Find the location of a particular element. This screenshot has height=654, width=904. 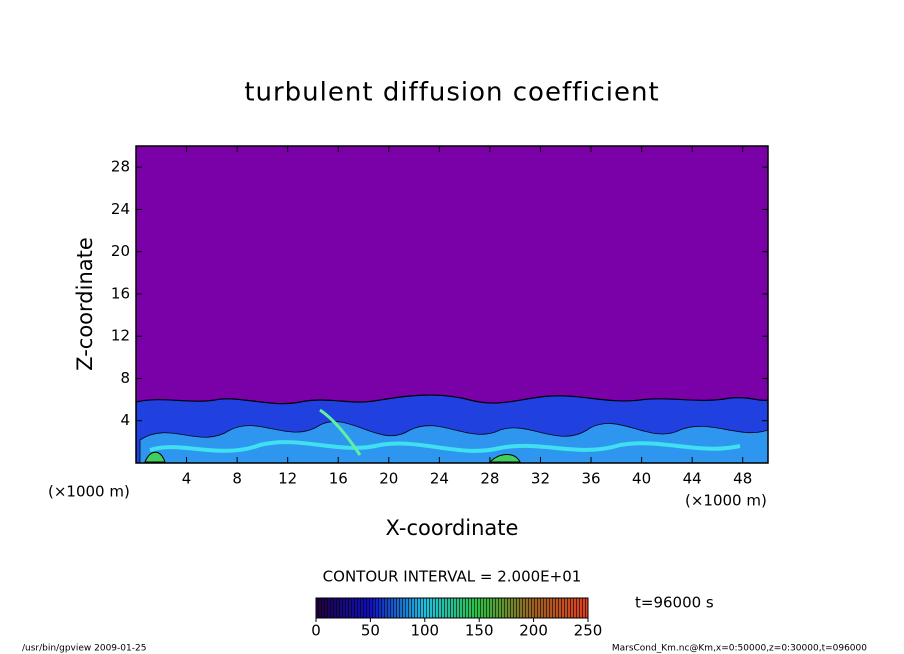

x-axis-label: X-coordinate is located at coordinates (452, 528).